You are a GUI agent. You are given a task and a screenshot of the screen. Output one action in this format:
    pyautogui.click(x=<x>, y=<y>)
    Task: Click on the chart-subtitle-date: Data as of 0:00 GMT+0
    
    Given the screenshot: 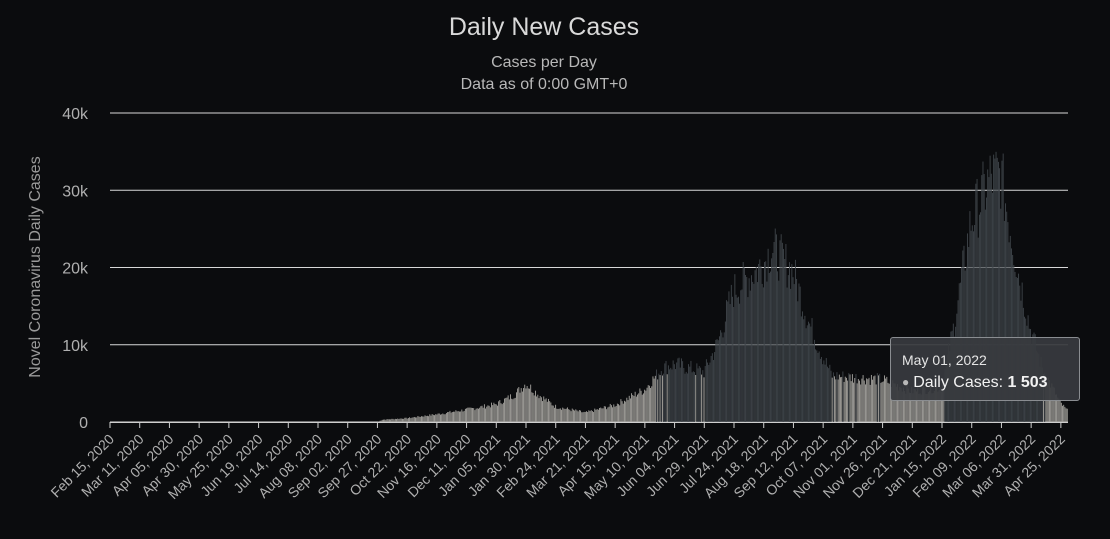 What is the action you would take?
    pyautogui.click(x=544, y=84)
    